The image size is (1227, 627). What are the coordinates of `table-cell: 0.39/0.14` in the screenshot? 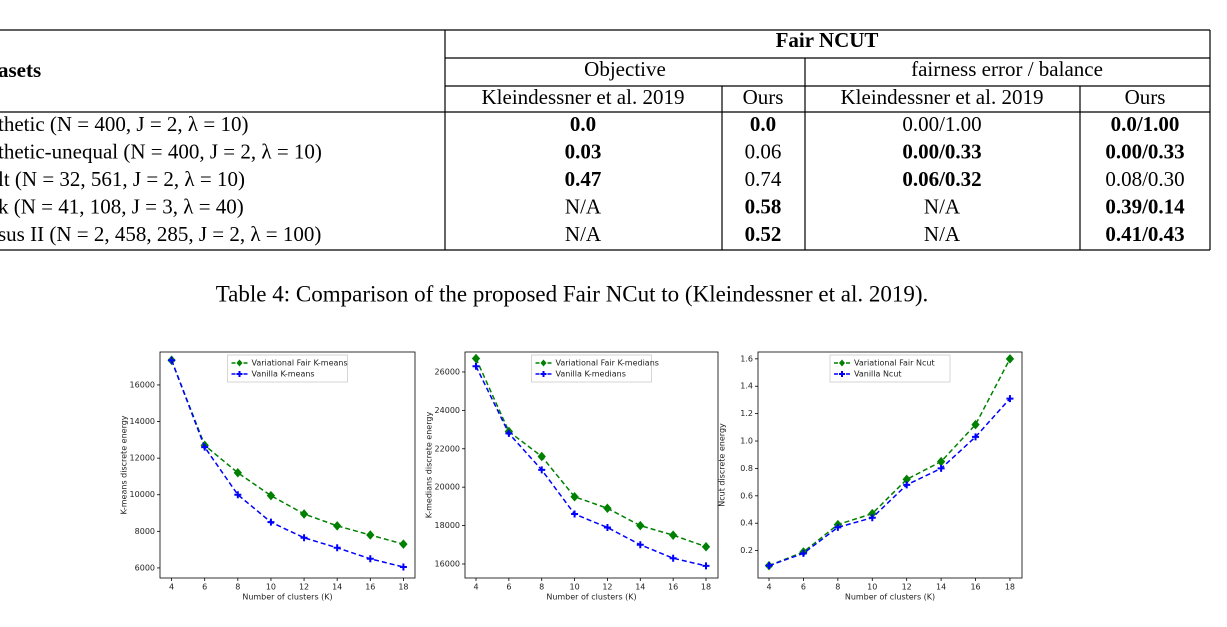 It's located at (1145, 207).